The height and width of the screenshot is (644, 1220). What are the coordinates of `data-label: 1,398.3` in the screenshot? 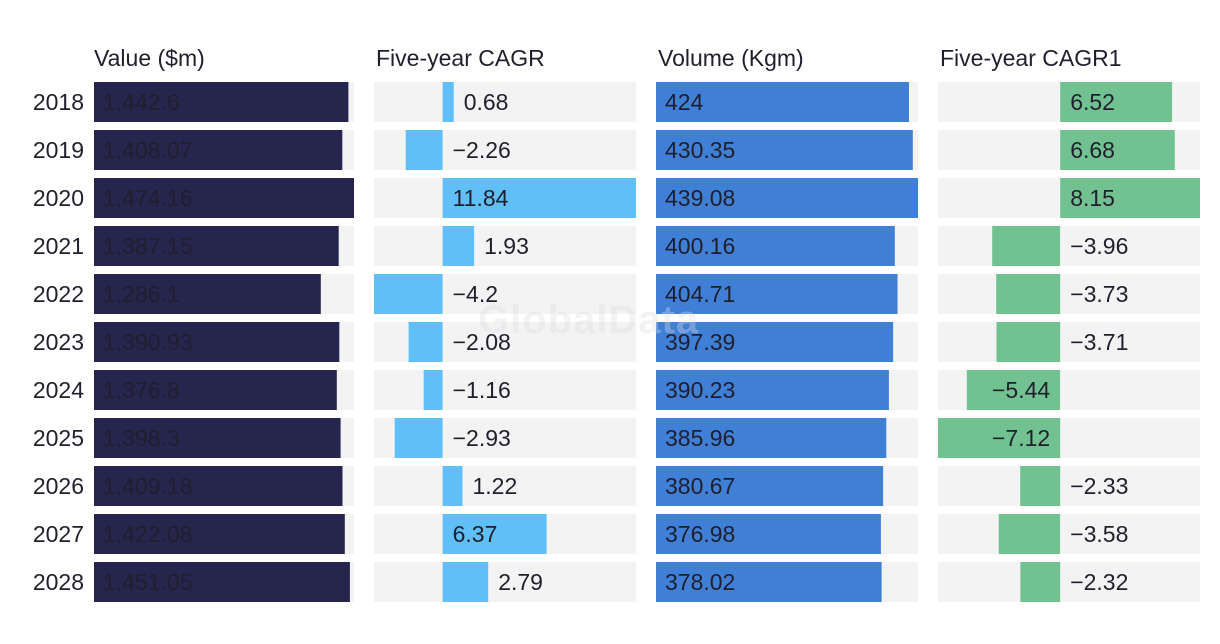 It's located at (141, 438).